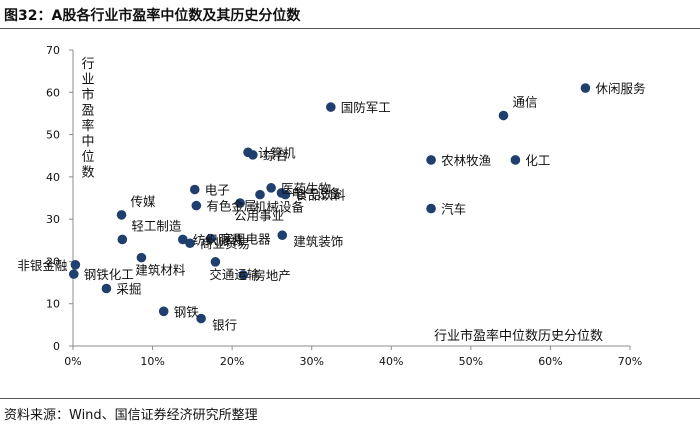  I want to click on data-label: 家用电器, so click(246, 239).